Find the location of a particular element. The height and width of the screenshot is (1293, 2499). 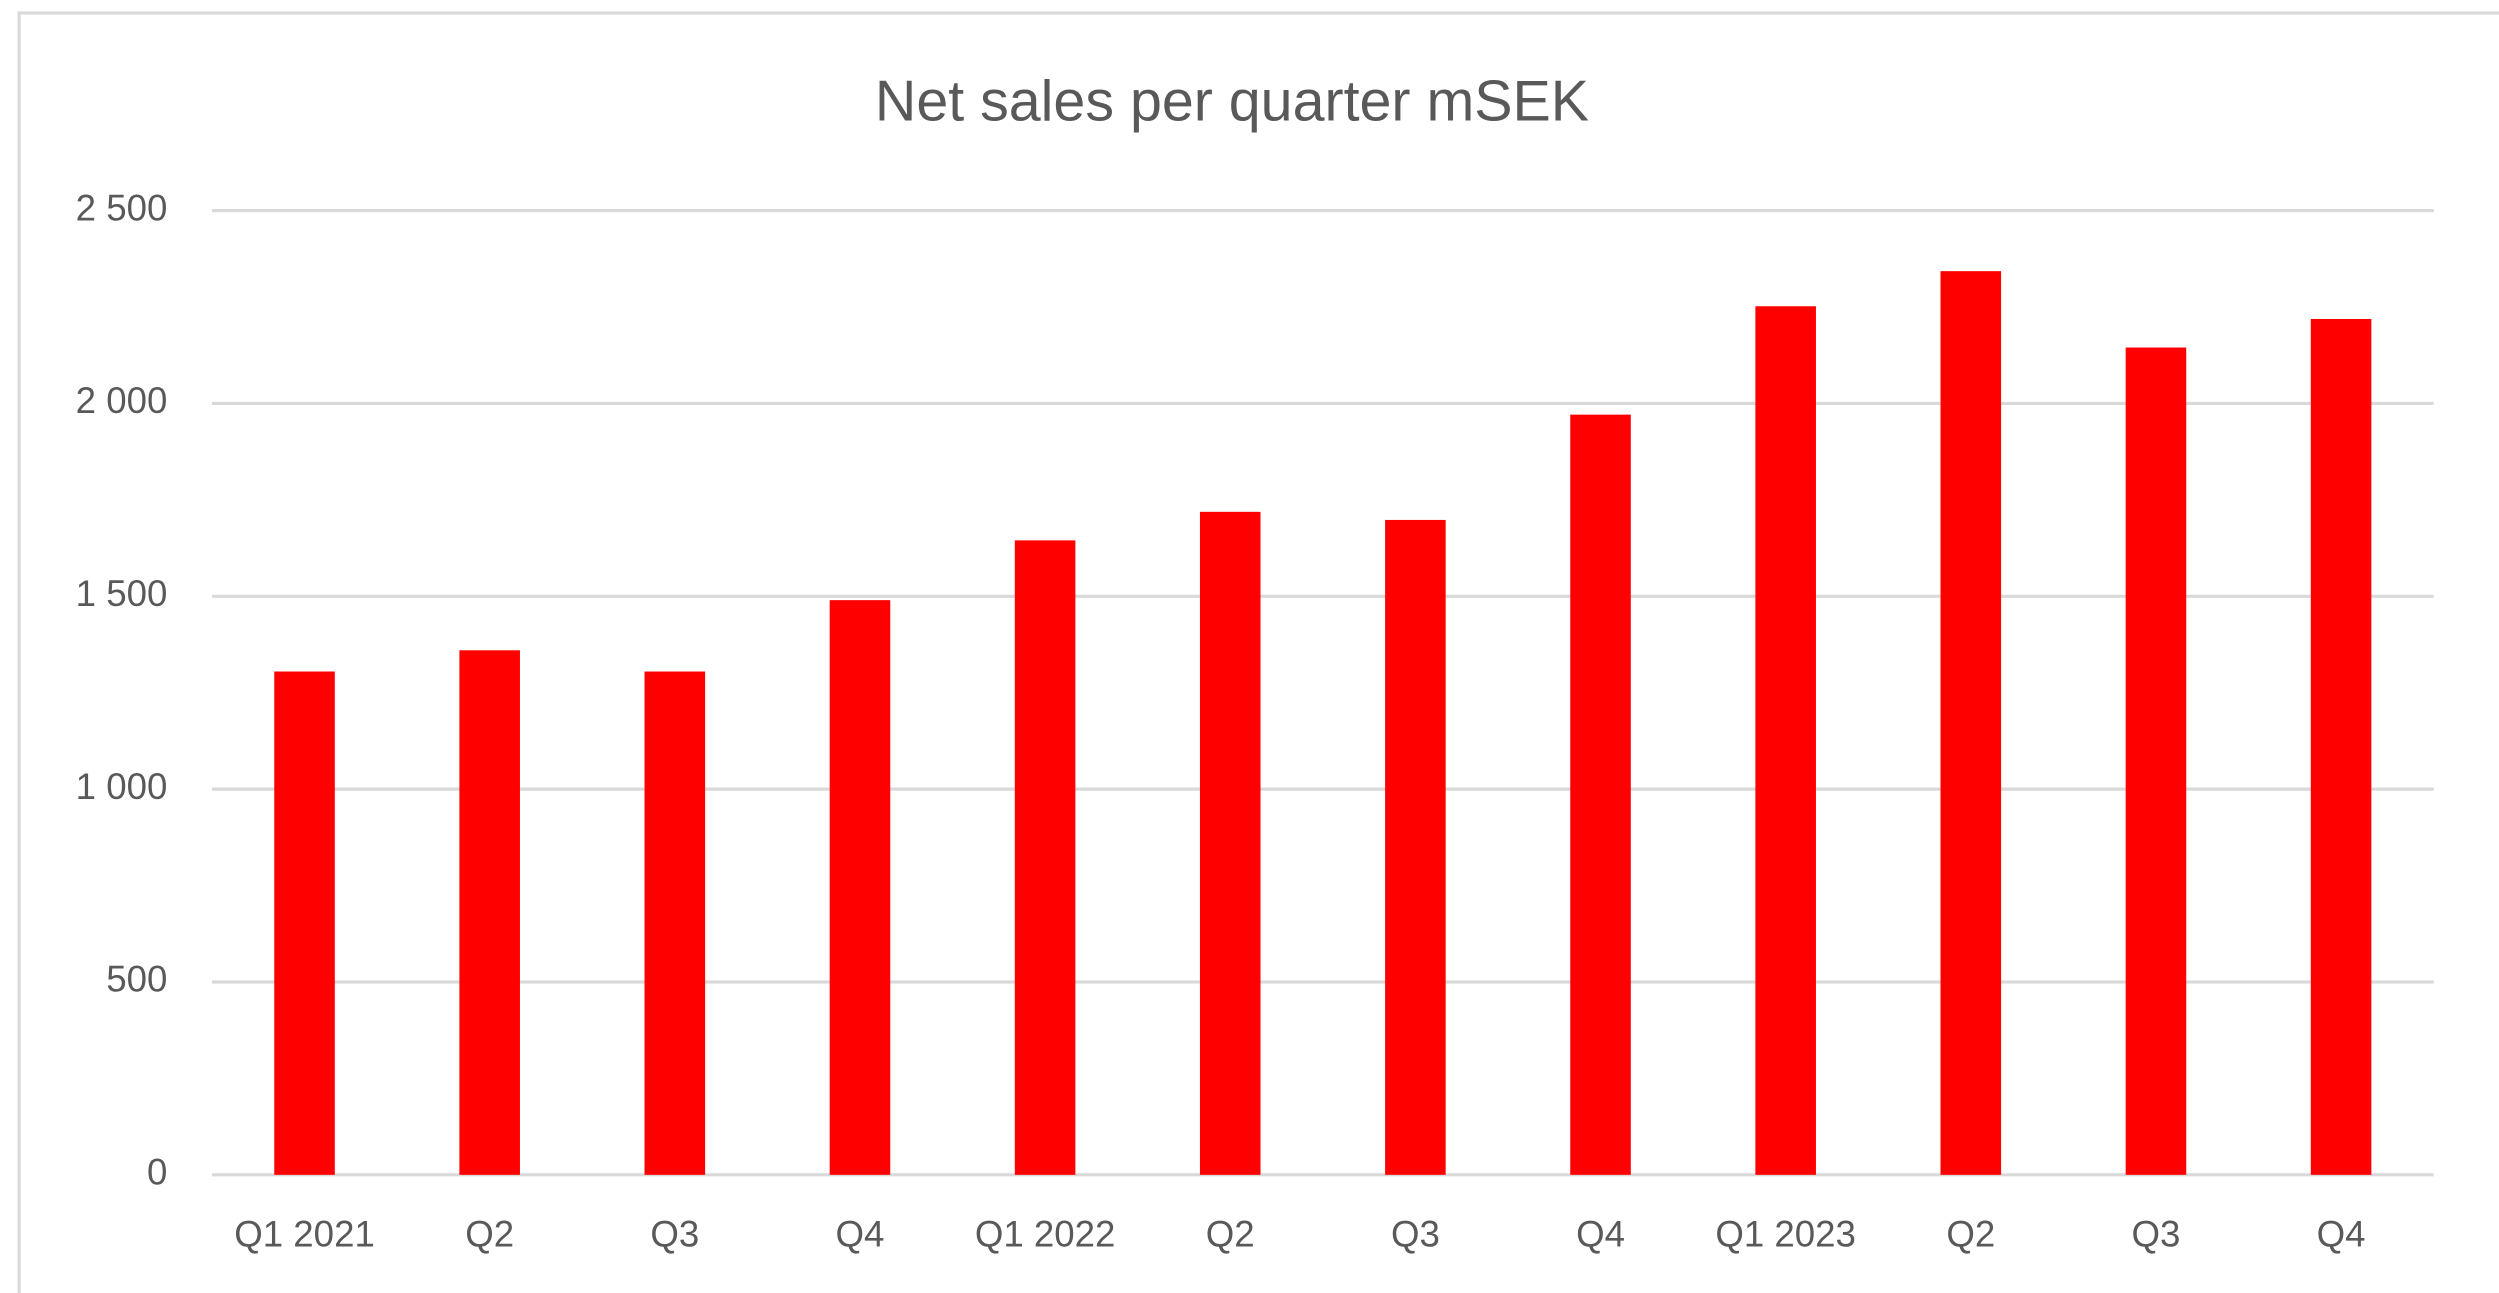

x-tick-label: Q1 2022 is located at coordinates (1045, 1234).